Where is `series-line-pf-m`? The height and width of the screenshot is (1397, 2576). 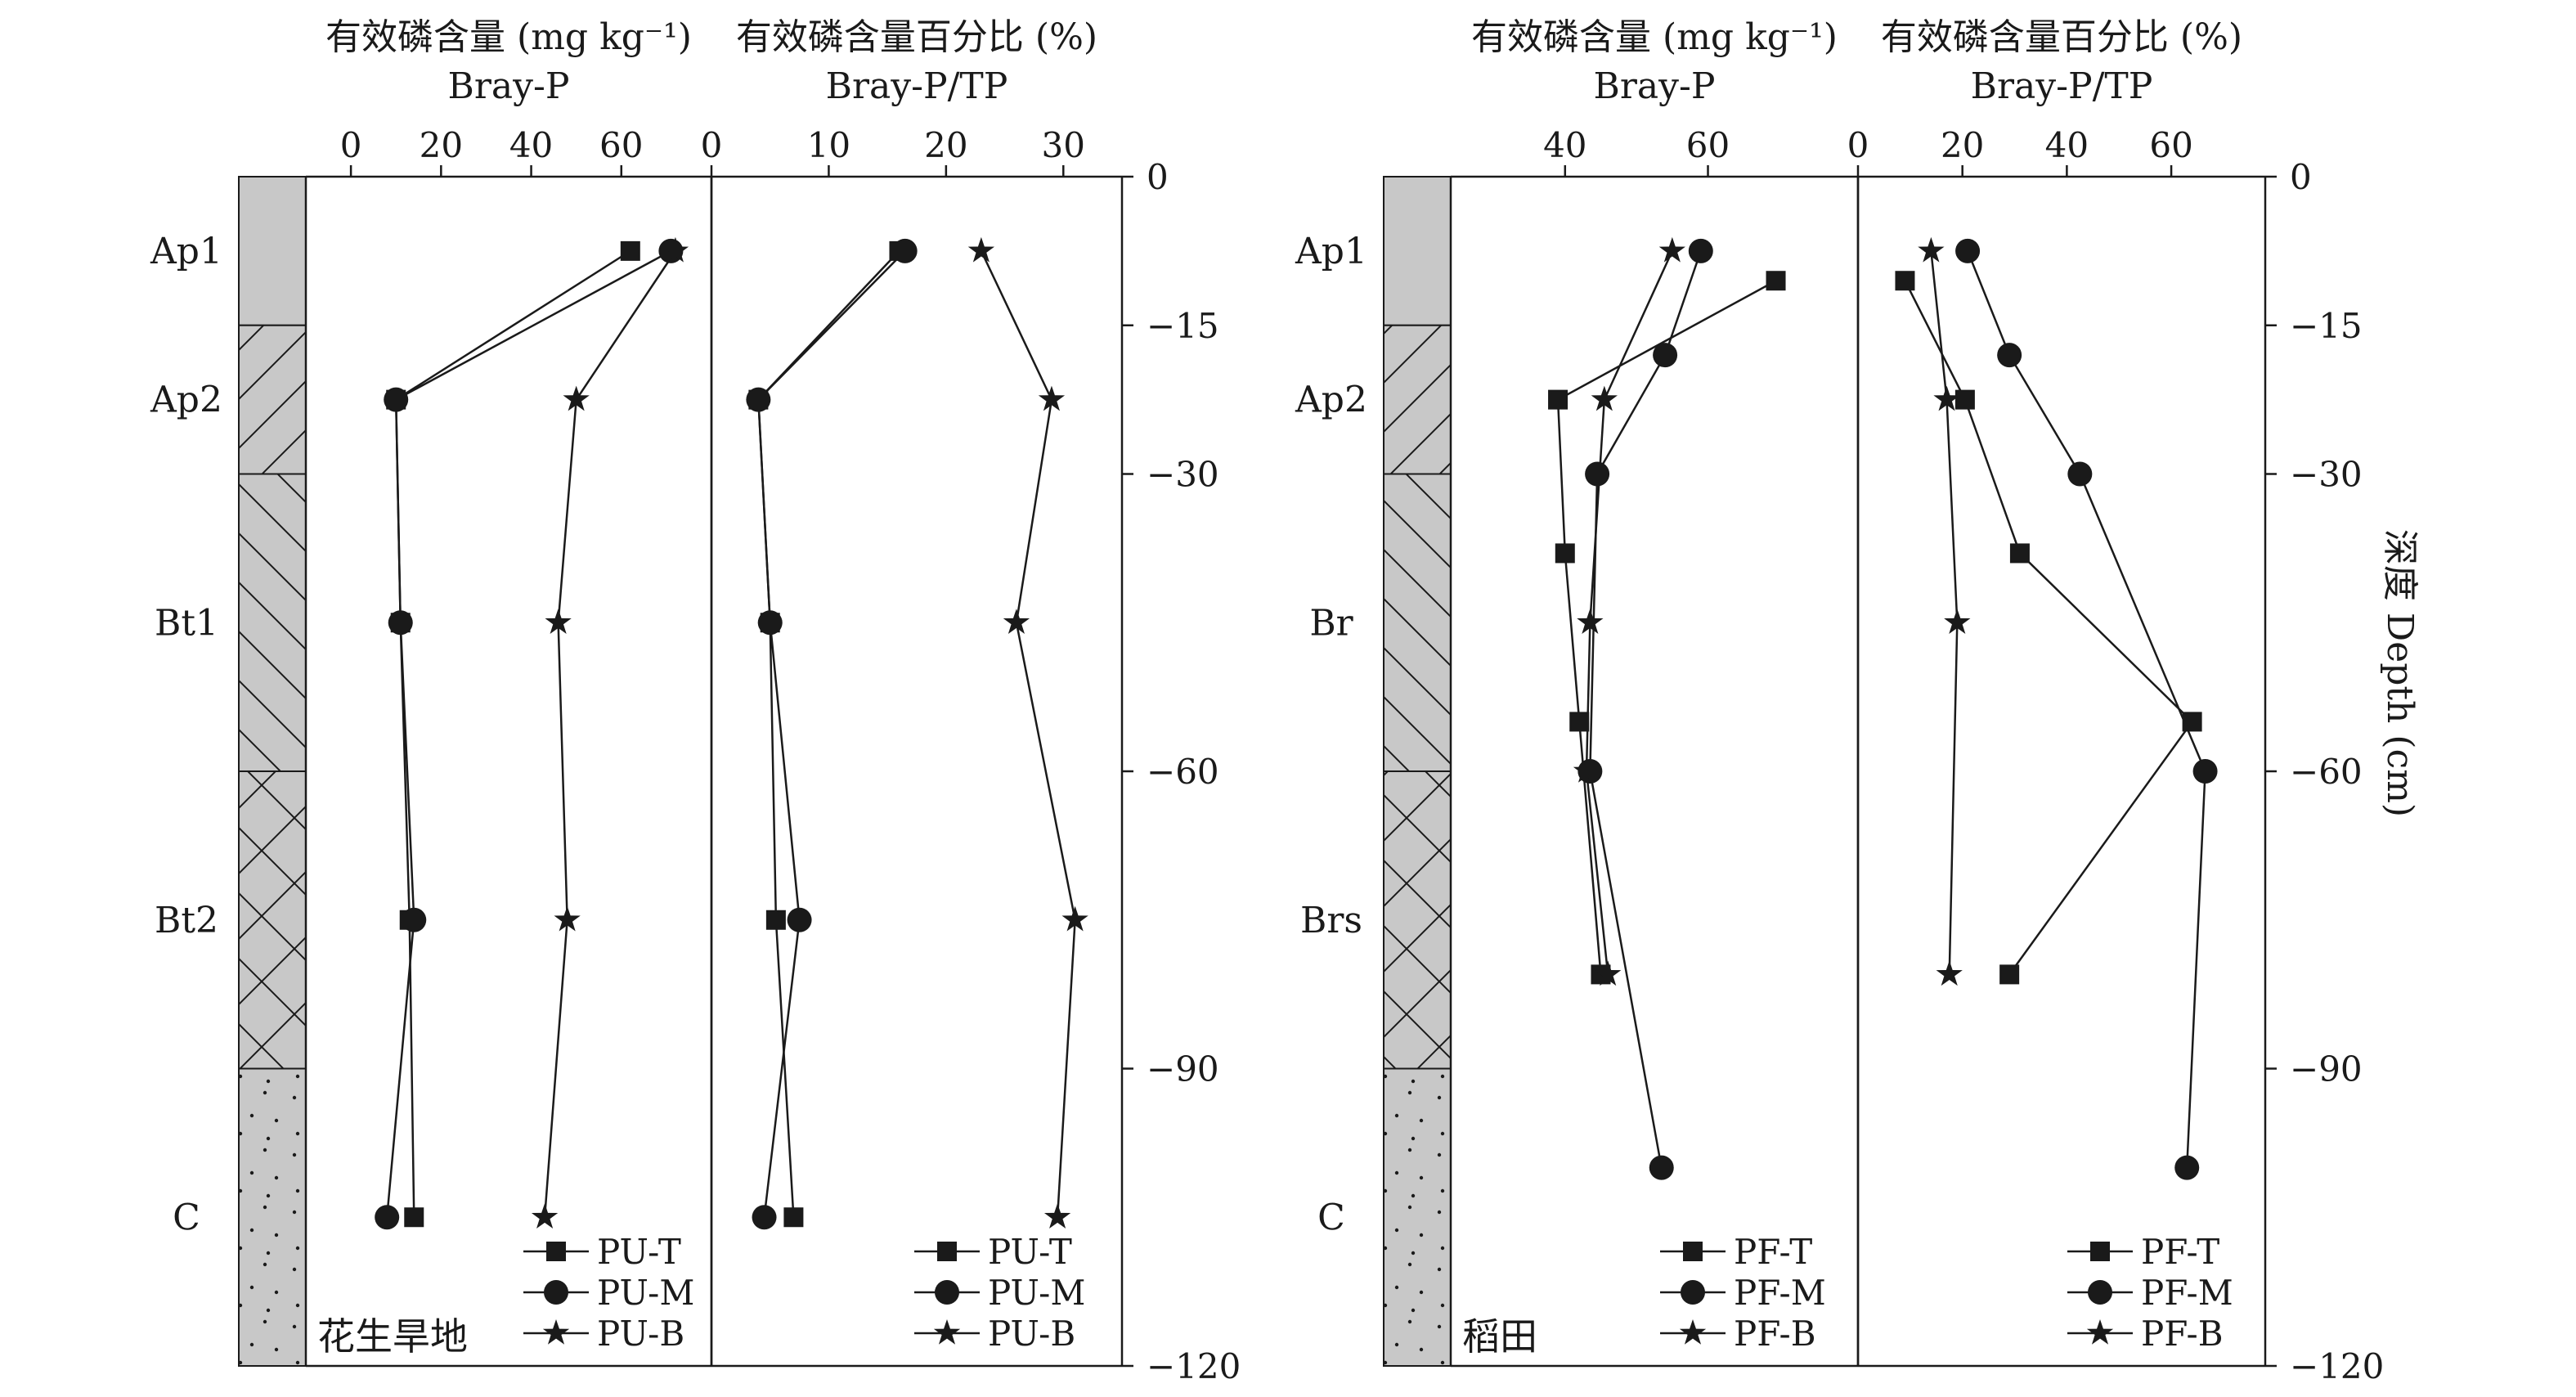 series-line-pf-m is located at coordinates (2086, 709).